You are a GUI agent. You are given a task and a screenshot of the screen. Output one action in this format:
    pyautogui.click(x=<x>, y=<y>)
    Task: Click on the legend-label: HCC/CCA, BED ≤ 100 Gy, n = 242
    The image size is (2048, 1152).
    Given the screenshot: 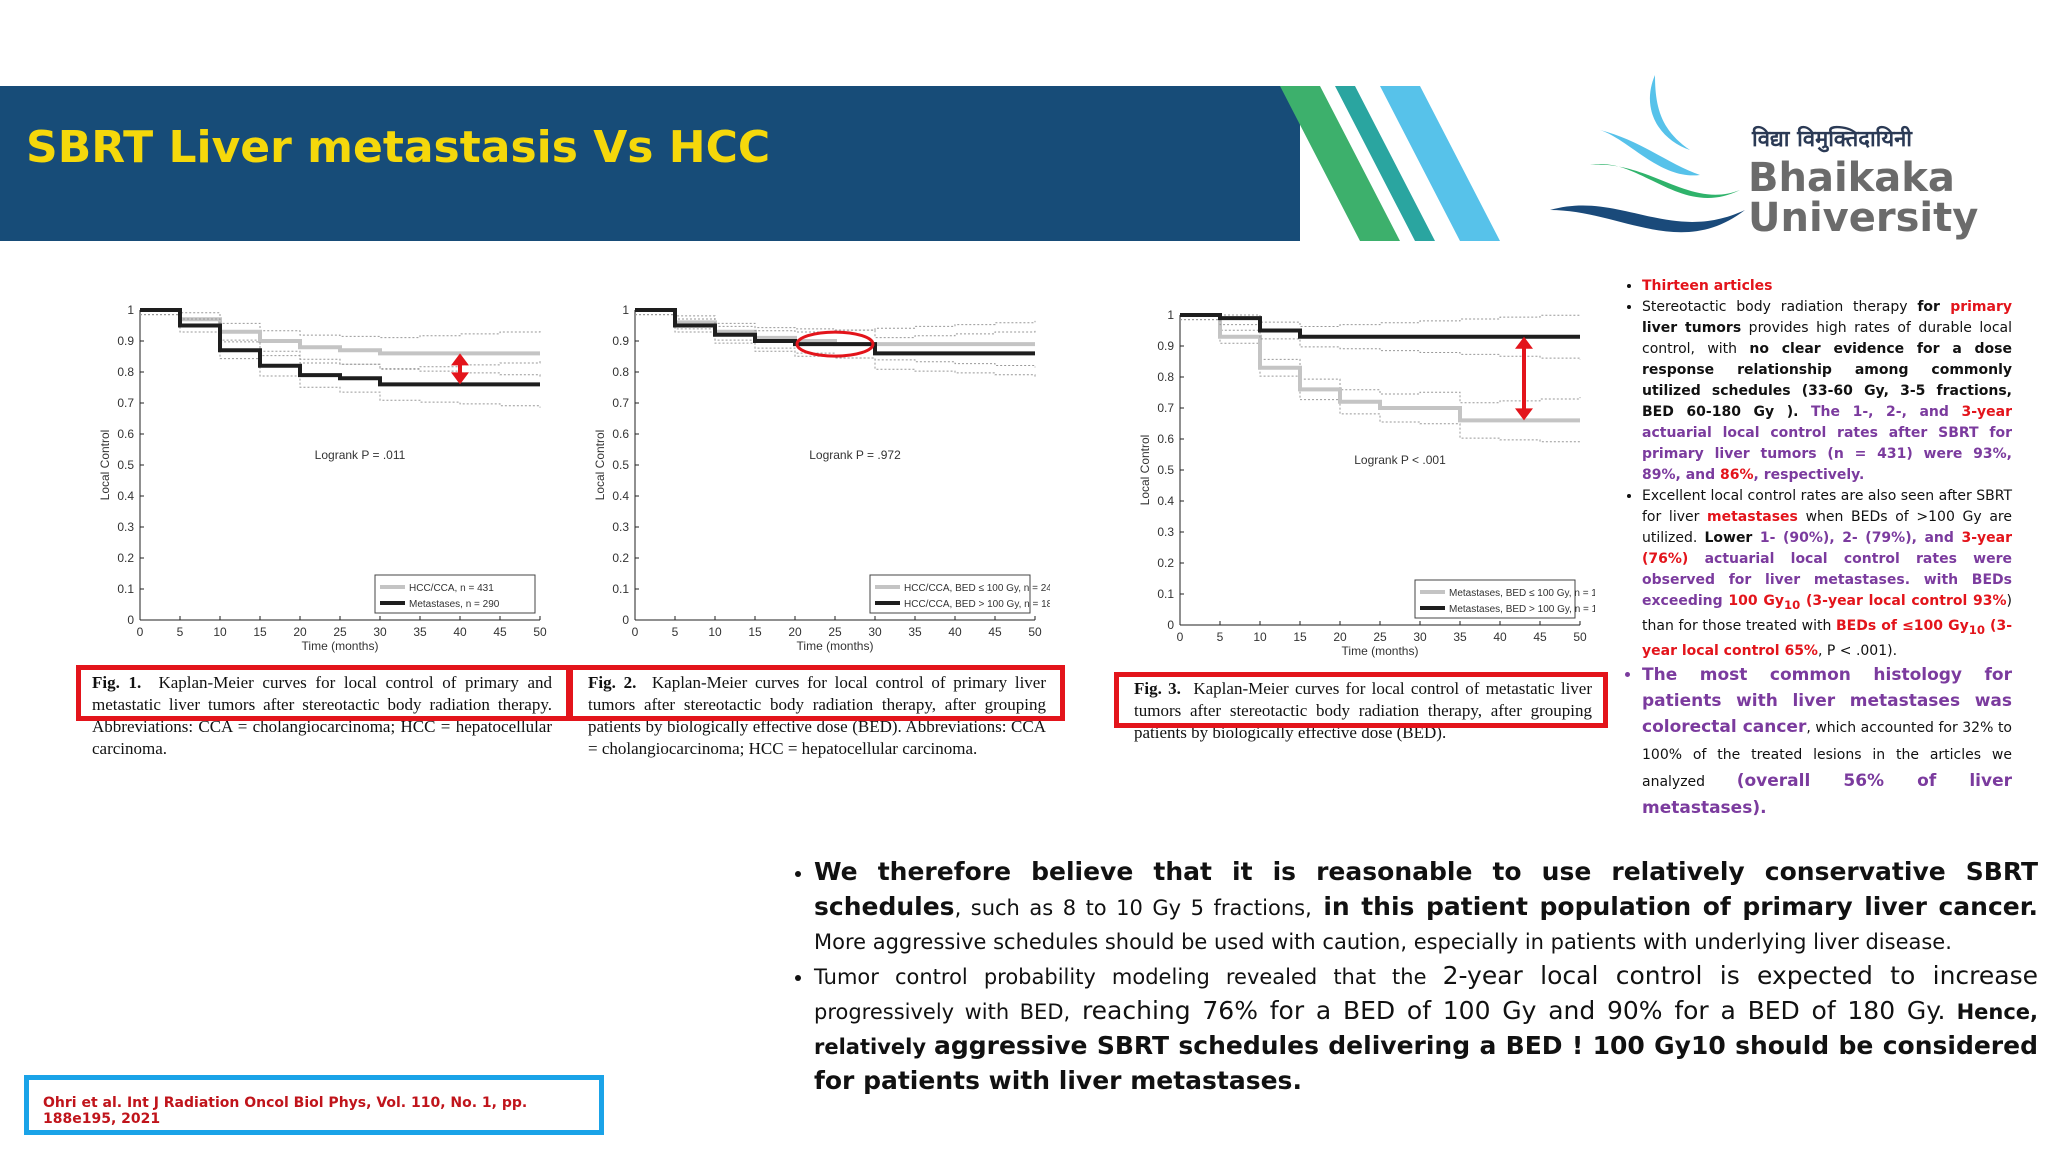 What is the action you would take?
    pyautogui.click(x=977, y=588)
    